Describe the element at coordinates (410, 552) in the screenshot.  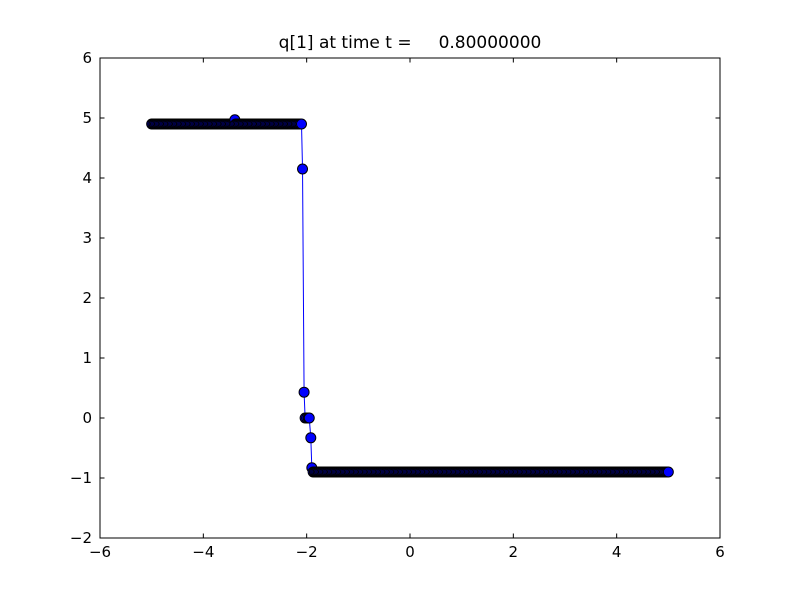
I see `x-tick-label: 0` at that location.